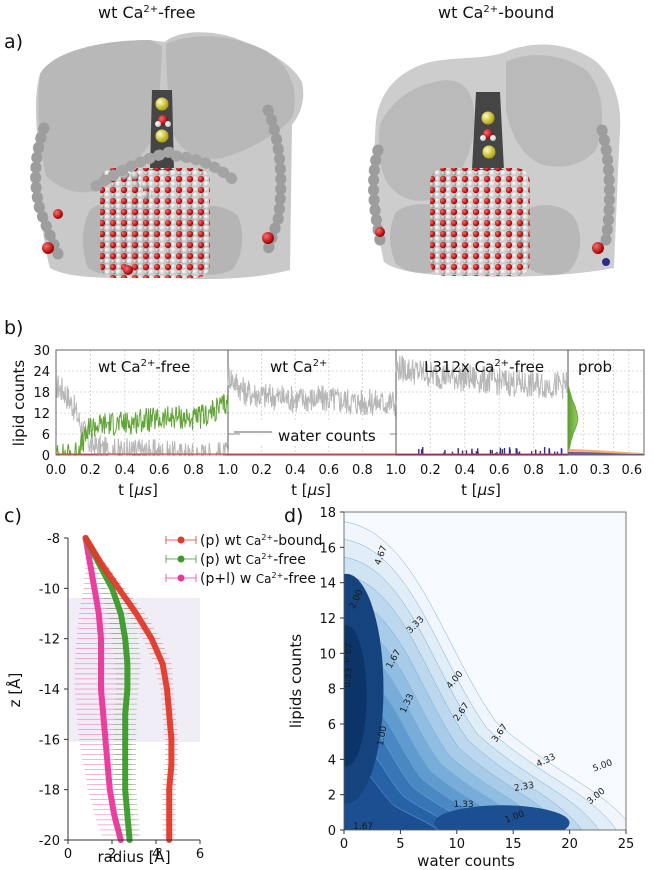 The width and height of the screenshot is (654, 870). Describe the element at coordinates (496, 12) in the screenshot. I see `panel-a-right-title: wt Ca2+-bound` at that location.